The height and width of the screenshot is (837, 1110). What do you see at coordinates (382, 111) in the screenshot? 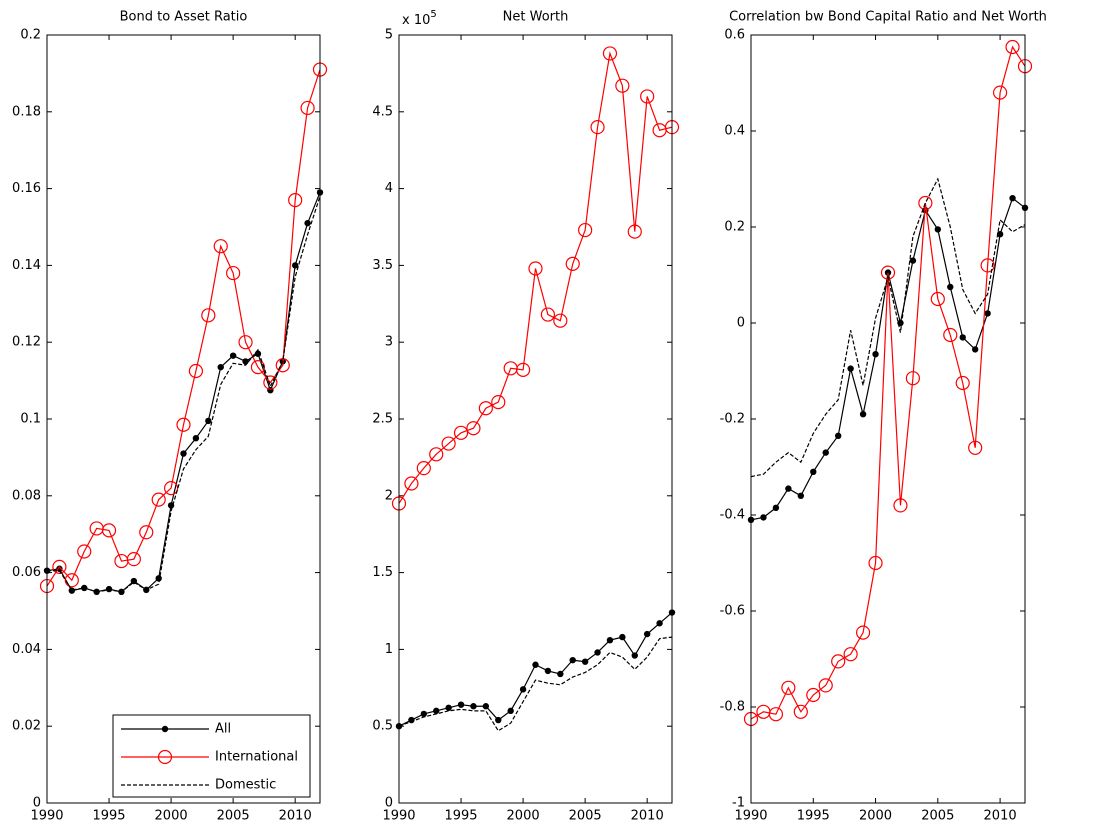
I see `y-tick-label: 4.5` at bounding box center [382, 111].